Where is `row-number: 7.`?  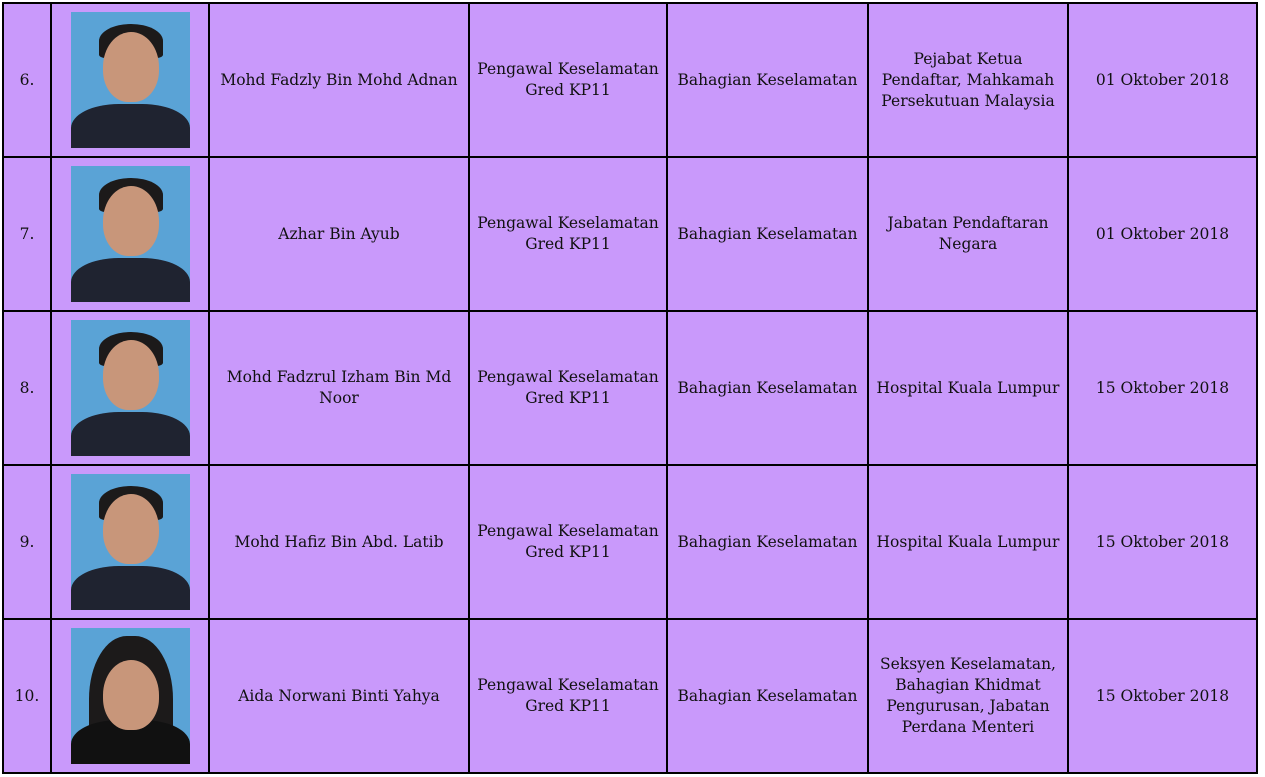
row-number: 7. is located at coordinates (27, 234).